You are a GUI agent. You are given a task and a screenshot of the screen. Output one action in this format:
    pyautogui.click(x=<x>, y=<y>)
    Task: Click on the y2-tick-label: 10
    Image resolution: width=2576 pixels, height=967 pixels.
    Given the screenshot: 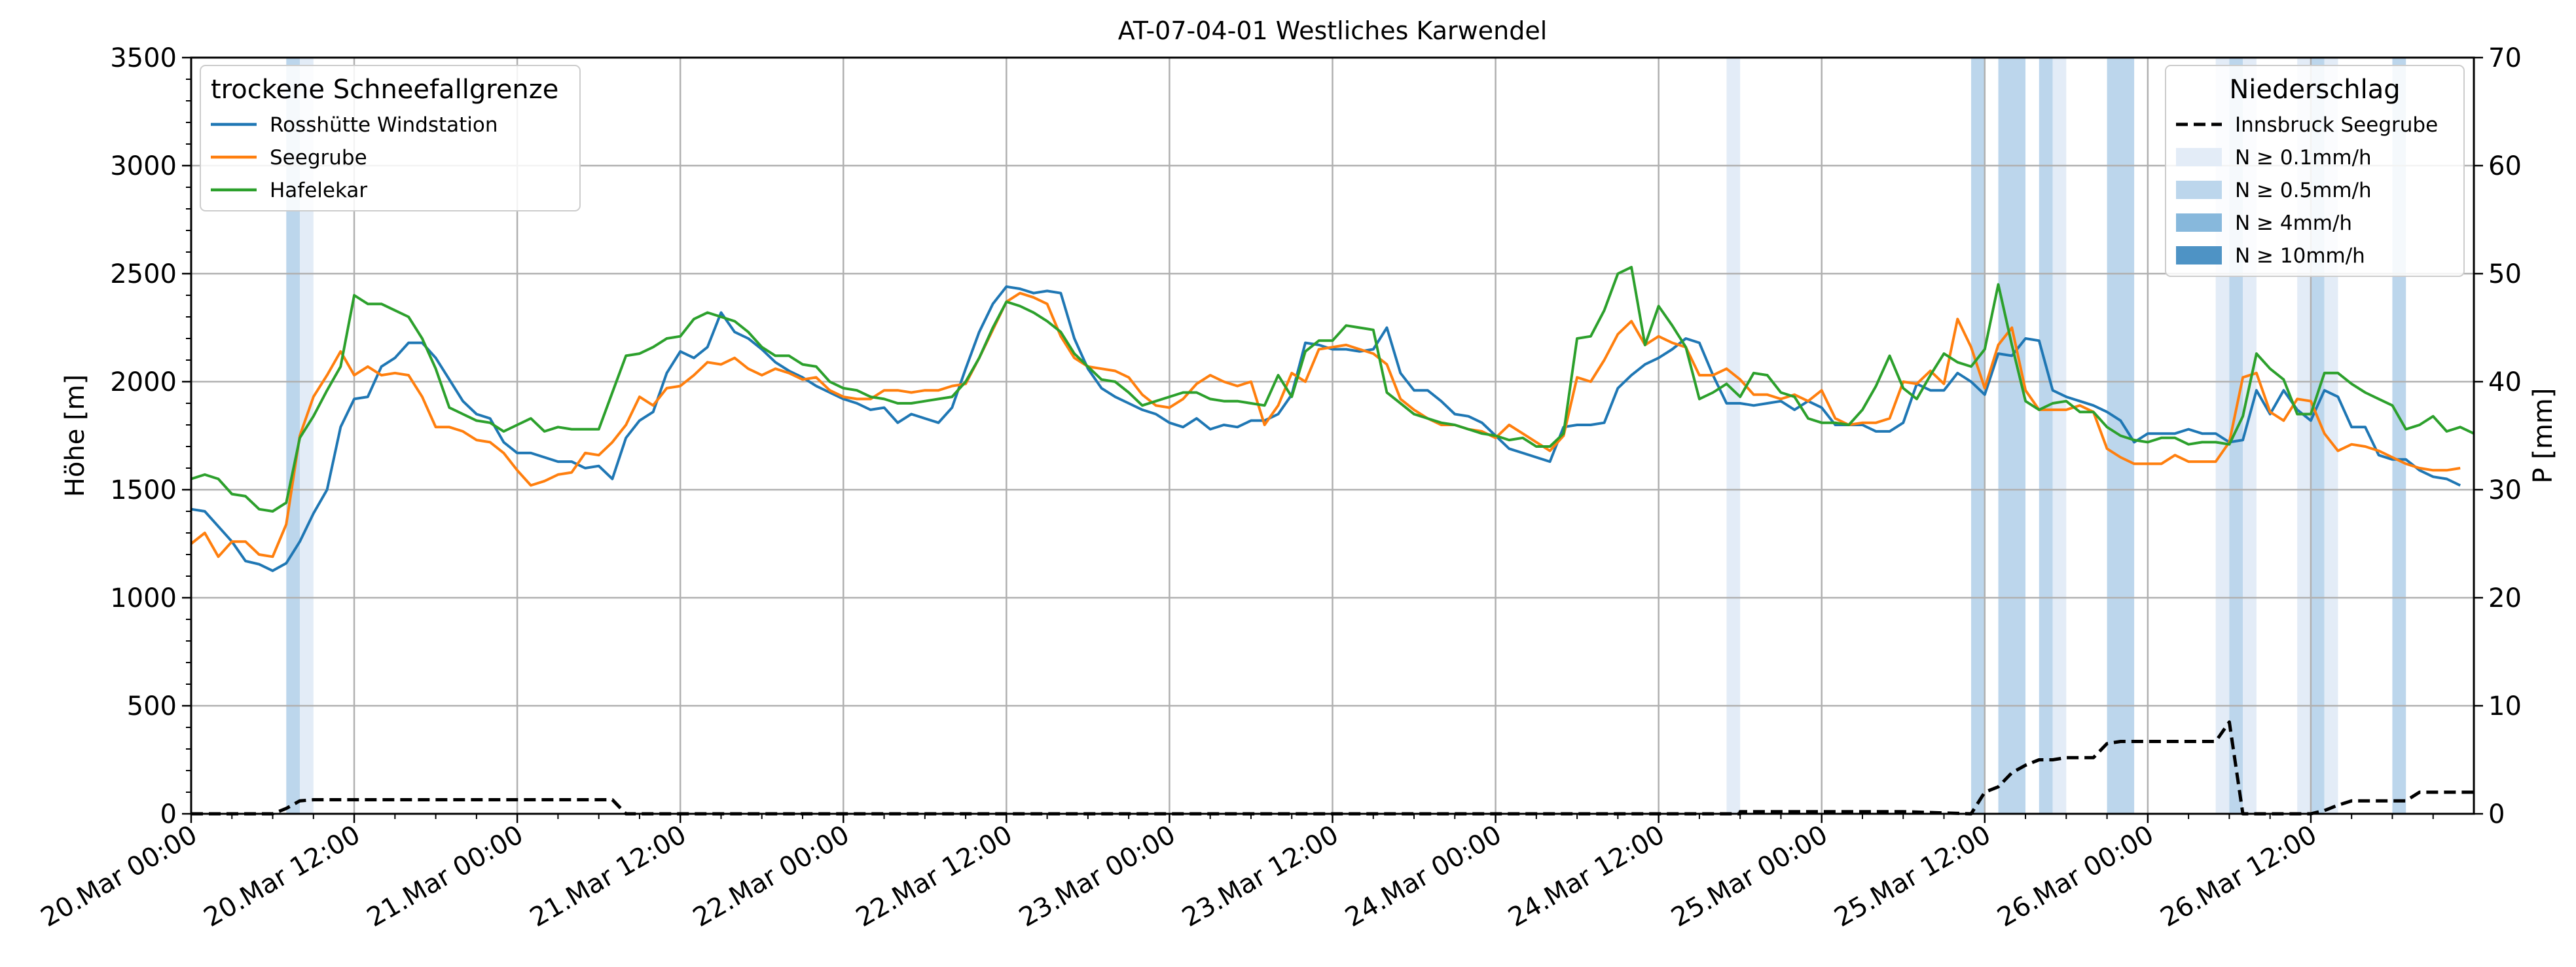 What is the action you would take?
    pyautogui.click(x=2505, y=706)
    